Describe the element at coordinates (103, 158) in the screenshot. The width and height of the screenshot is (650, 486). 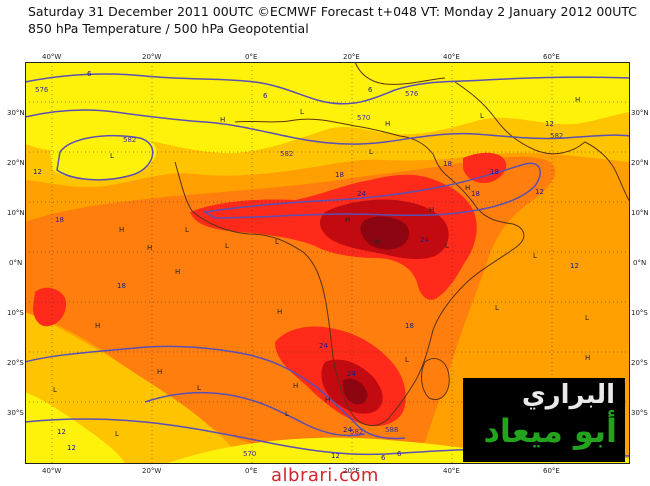
I see `temperature-field-yellow-patch` at that location.